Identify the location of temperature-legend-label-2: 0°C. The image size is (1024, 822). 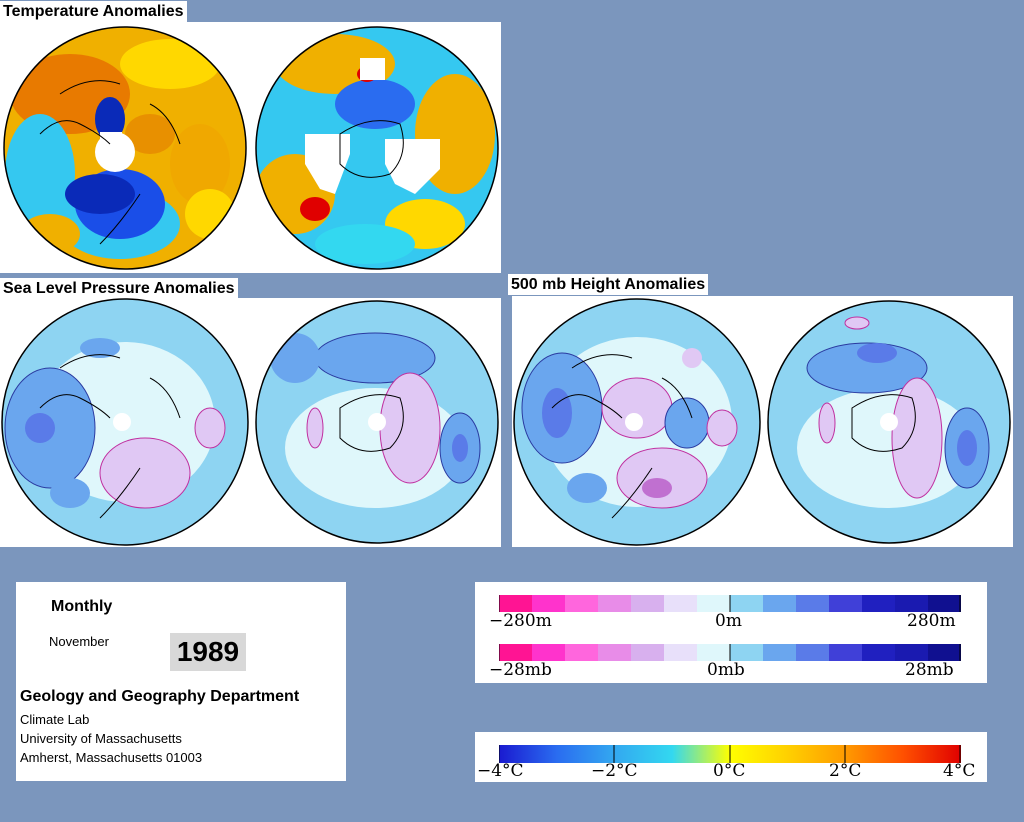
(729, 771).